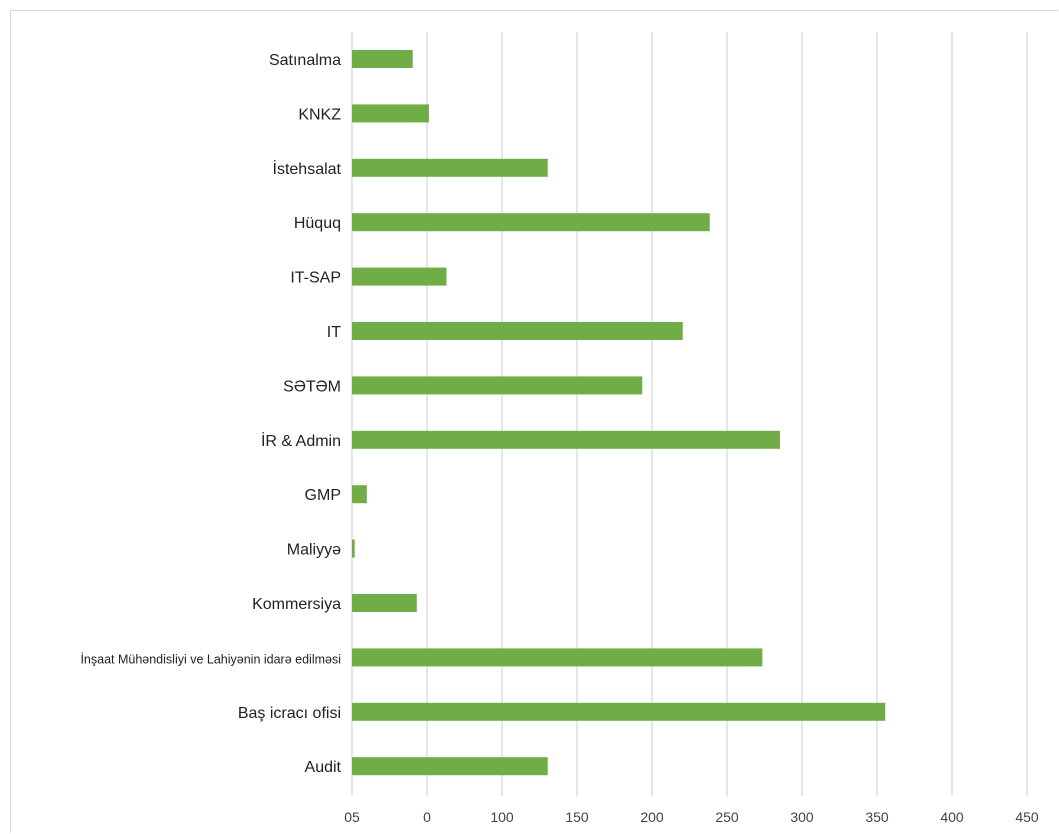 This screenshot has height=834, width=1059. What do you see at coordinates (319, 114) in the screenshot?
I see `category-label: KNKZ` at bounding box center [319, 114].